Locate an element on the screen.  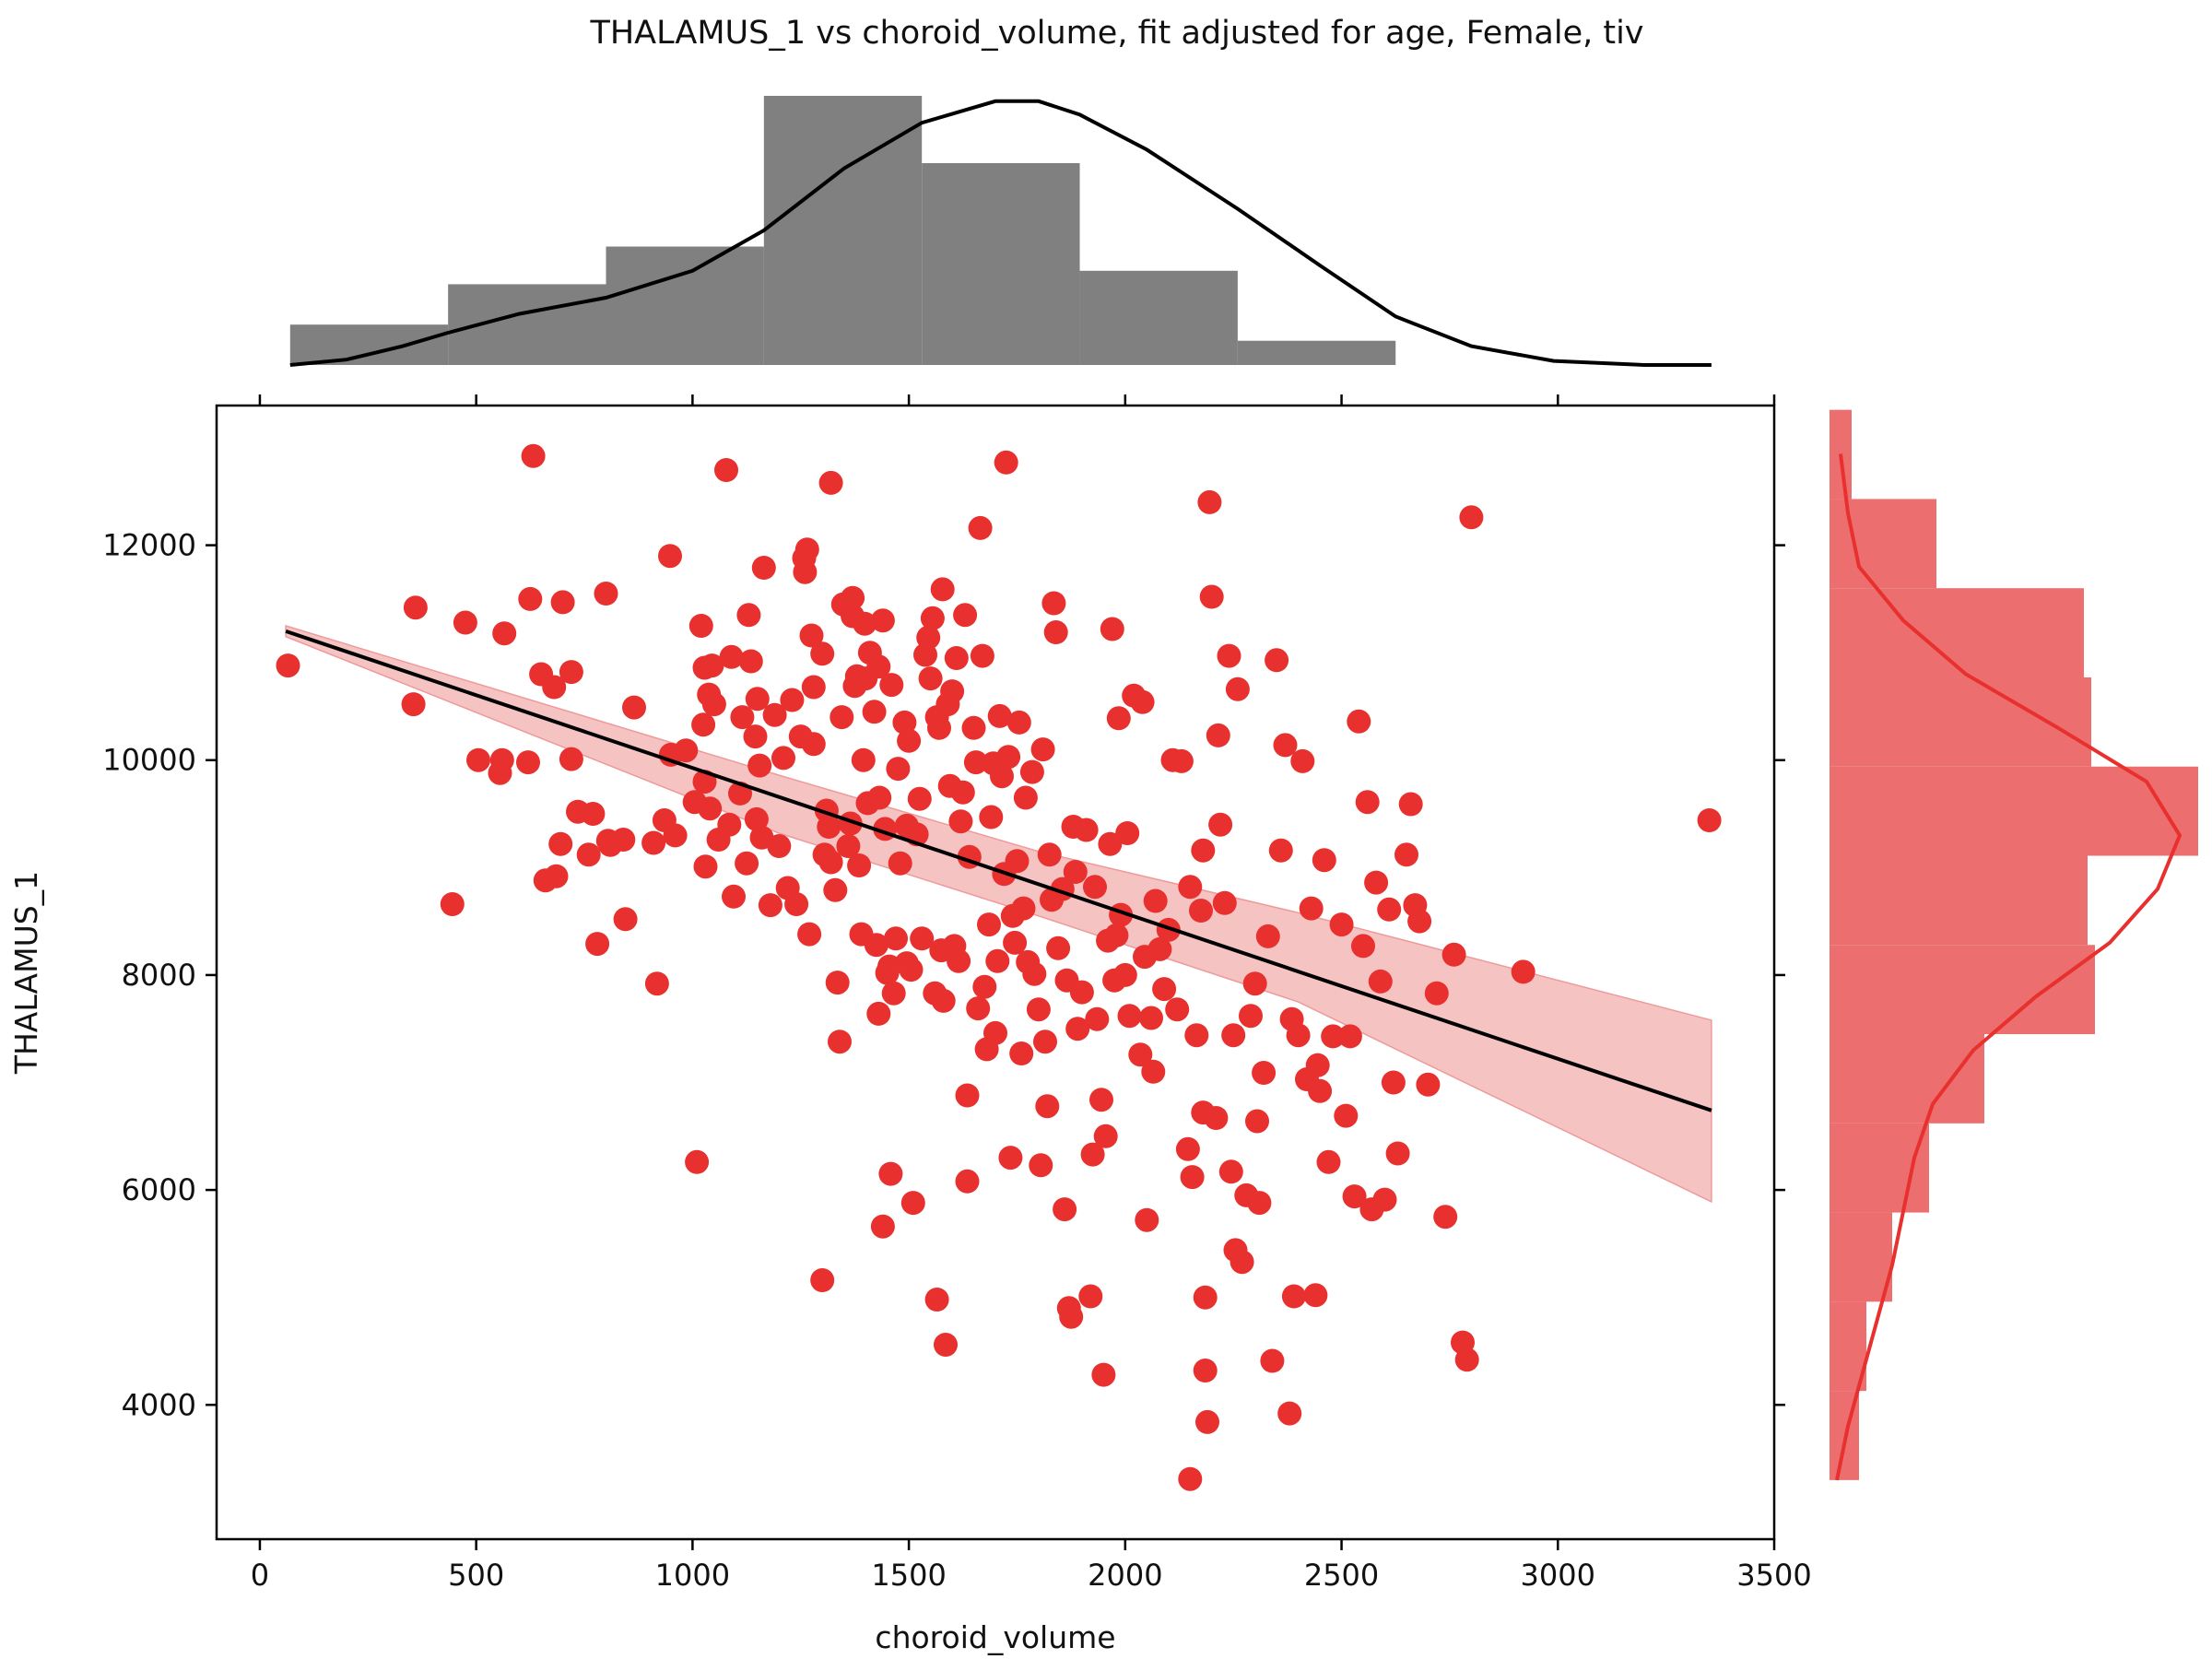
top-marginal-histogram is located at coordinates (1000, 231).